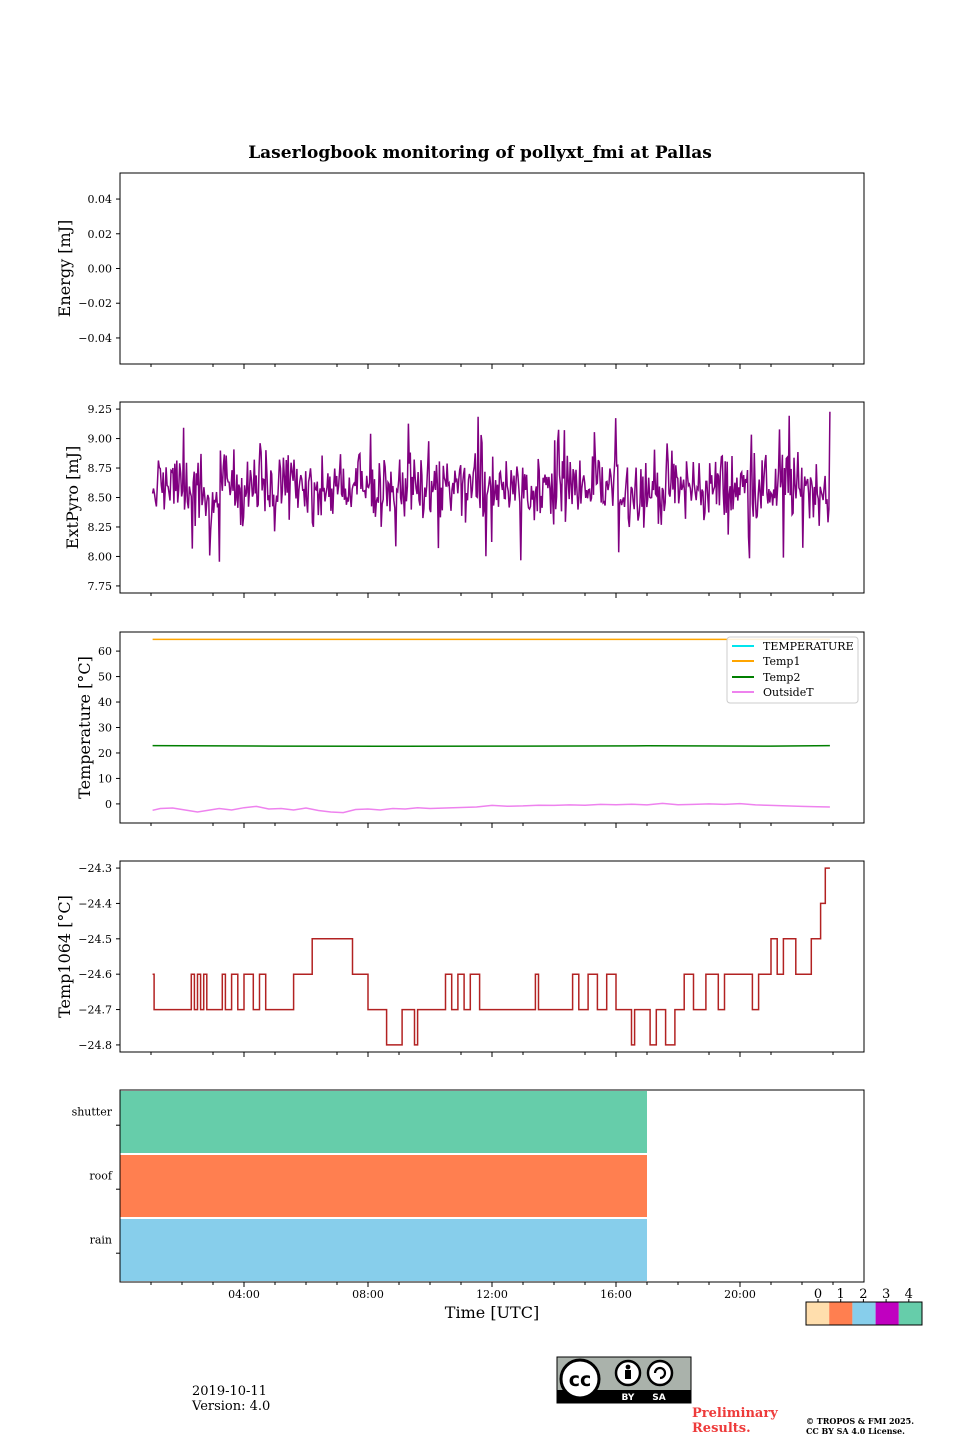 The width and height of the screenshot is (960, 1440). Describe the element at coordinates (492, 1054) in the screenshot. I see `temp1064-xticks` at that location.